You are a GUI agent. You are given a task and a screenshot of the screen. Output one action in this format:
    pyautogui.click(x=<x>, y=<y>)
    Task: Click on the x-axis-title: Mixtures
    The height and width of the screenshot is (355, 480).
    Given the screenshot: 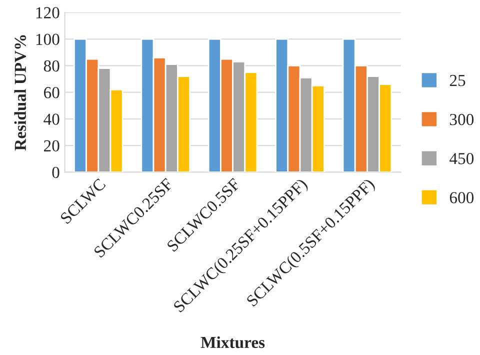 What is the action you would take?
    pyautogui.click(x=232, y=342)
    